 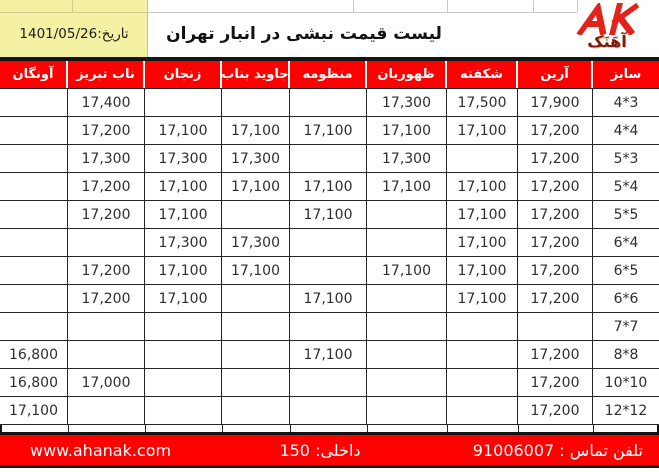 What do you see at coordinates (320, 450) in the screenshot?
I see `extension-text: داخلی: 150` at bounding box center [320, 450].